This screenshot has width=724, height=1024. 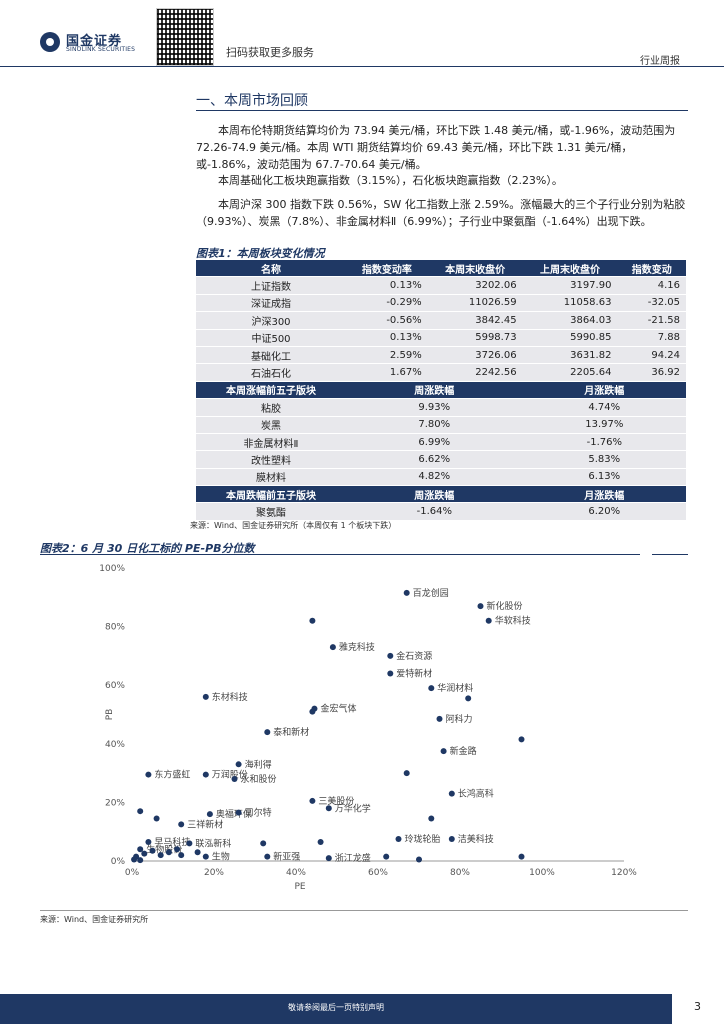 I want to click on table-cell: 6.62%, so click(x=434, y=459).